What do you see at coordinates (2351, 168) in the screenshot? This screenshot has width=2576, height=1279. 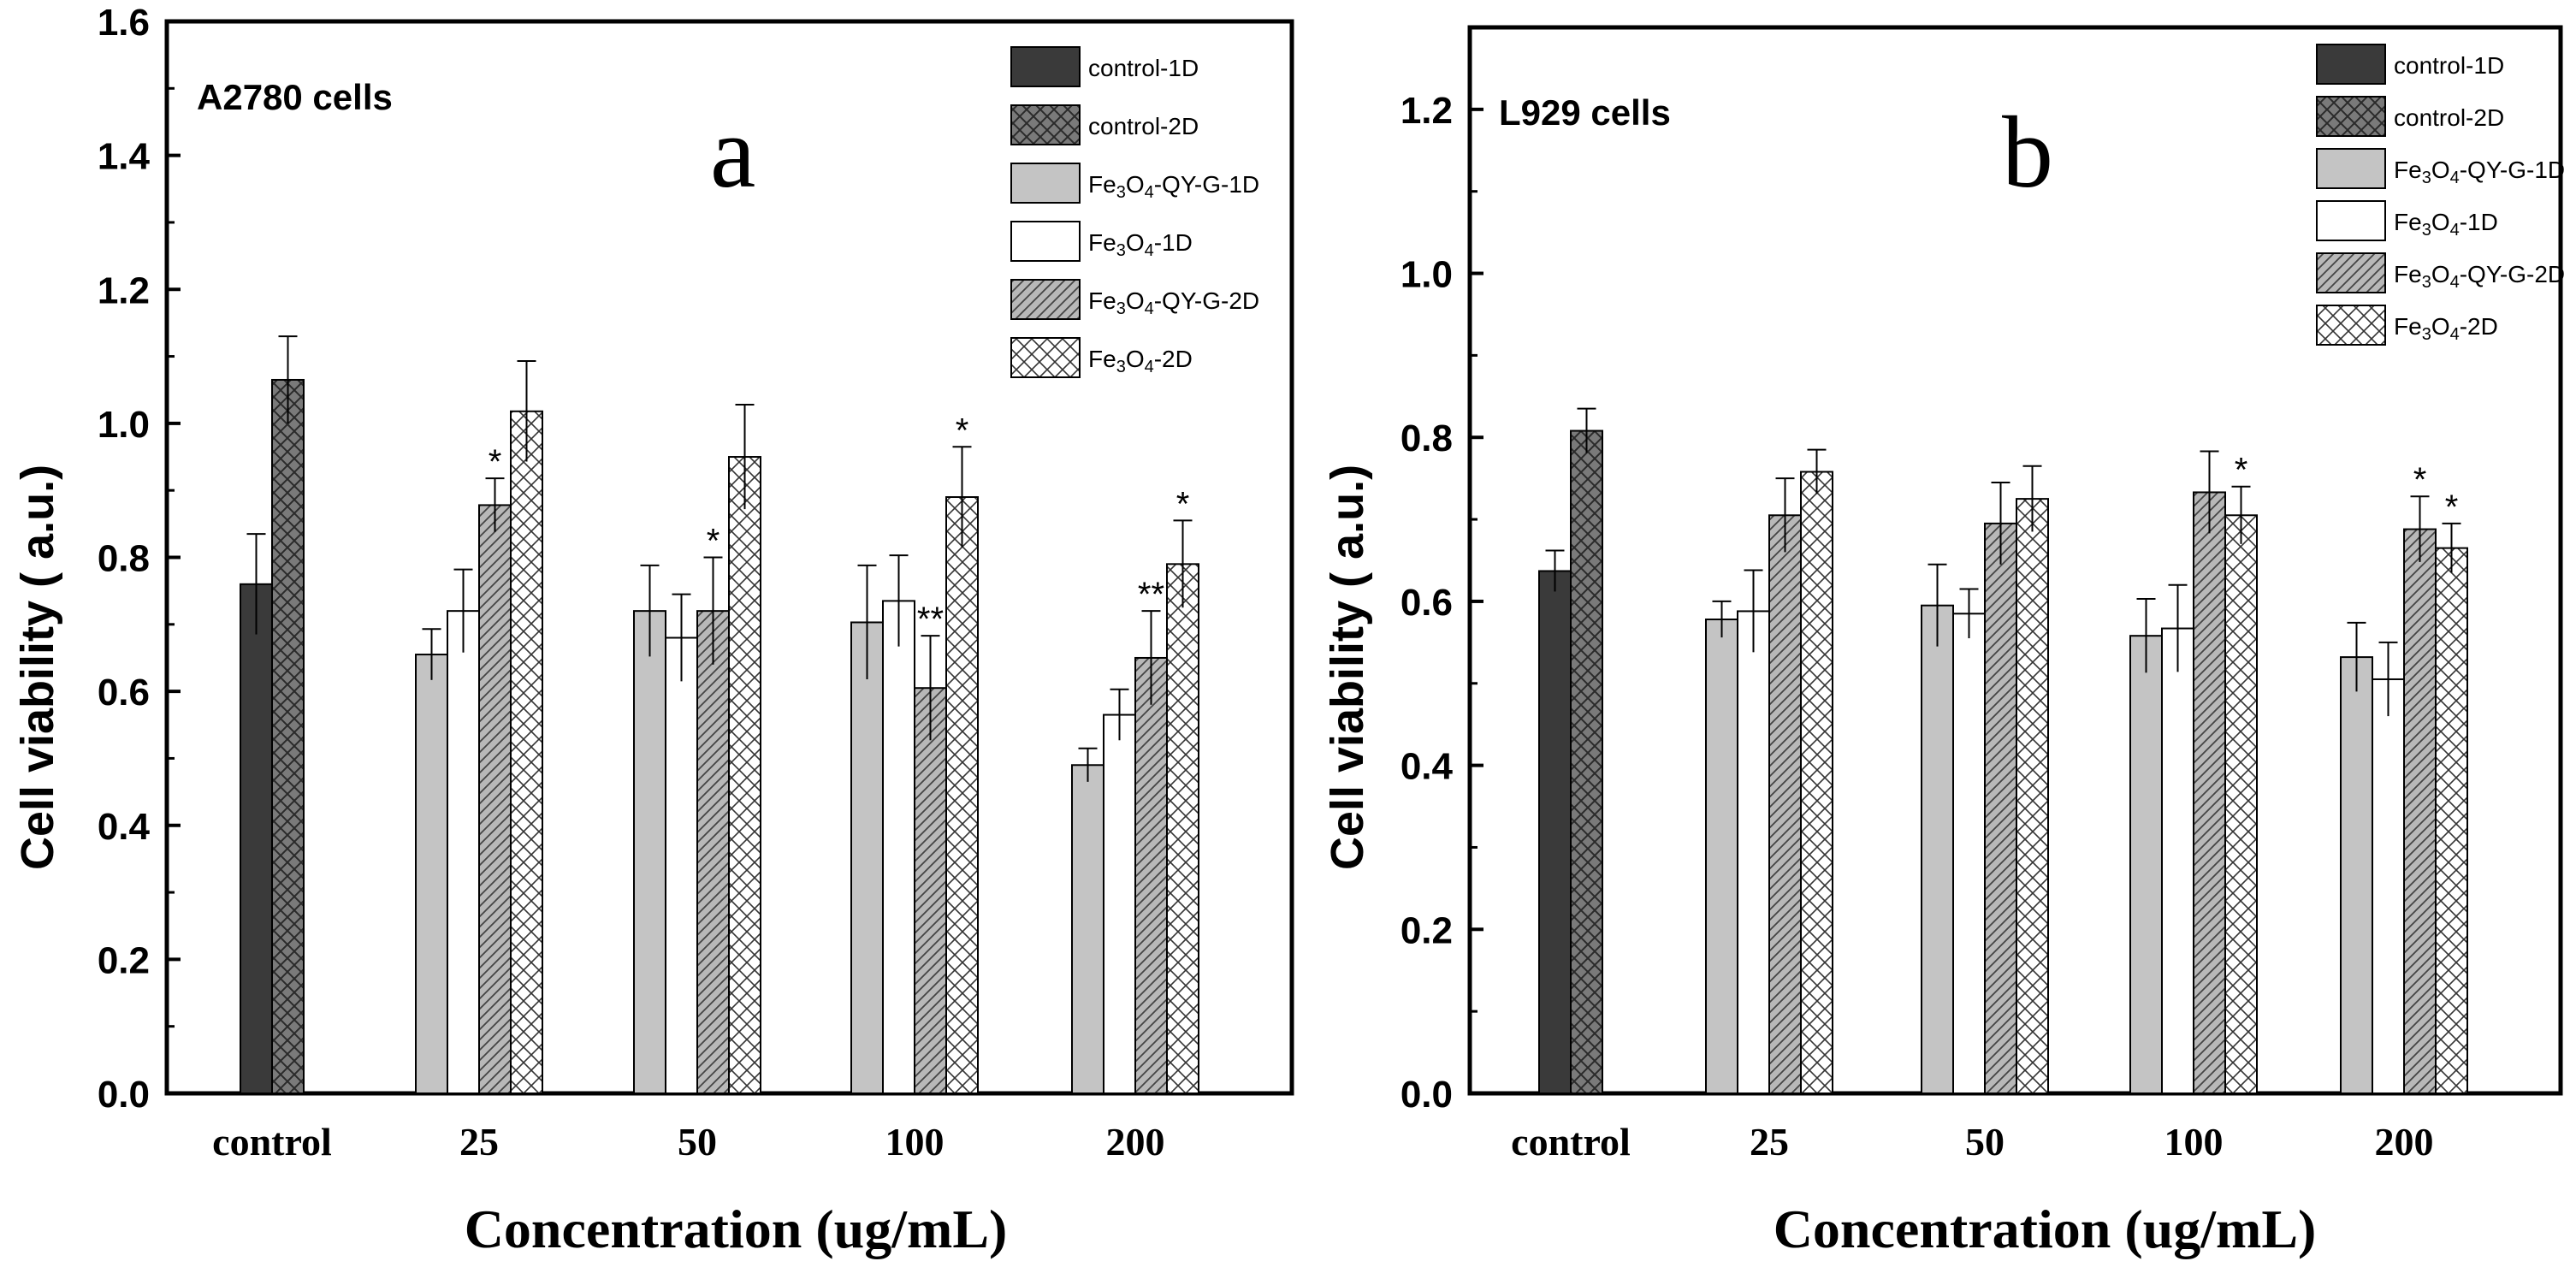 I see `legend-swatch-fe3o4-qyg-1d` at bounding box center [2351, 168].